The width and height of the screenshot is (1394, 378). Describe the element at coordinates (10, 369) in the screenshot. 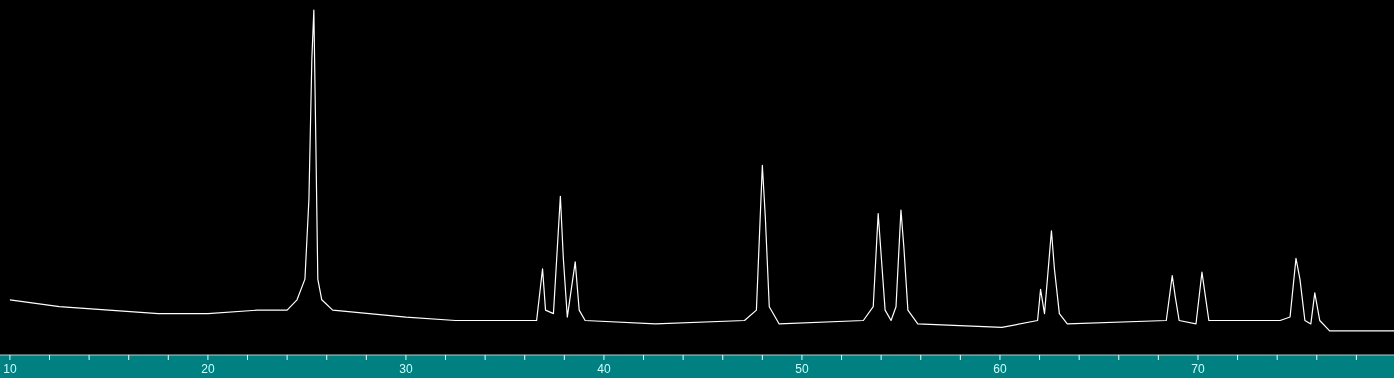

I see `x-tick-label: 10` at that location.